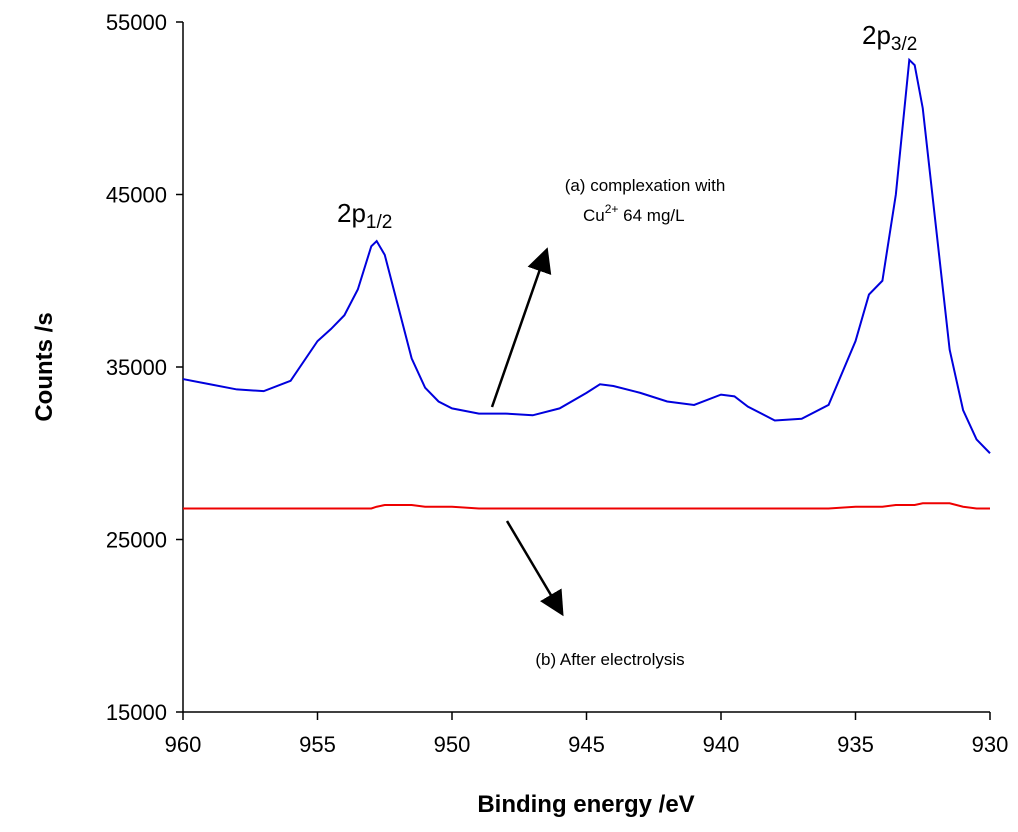 This screenshot has width=1018, height=832. Describe the element at coordinates (855, 744) in the screenshot. I see `x-tick-label: 935` at that location.